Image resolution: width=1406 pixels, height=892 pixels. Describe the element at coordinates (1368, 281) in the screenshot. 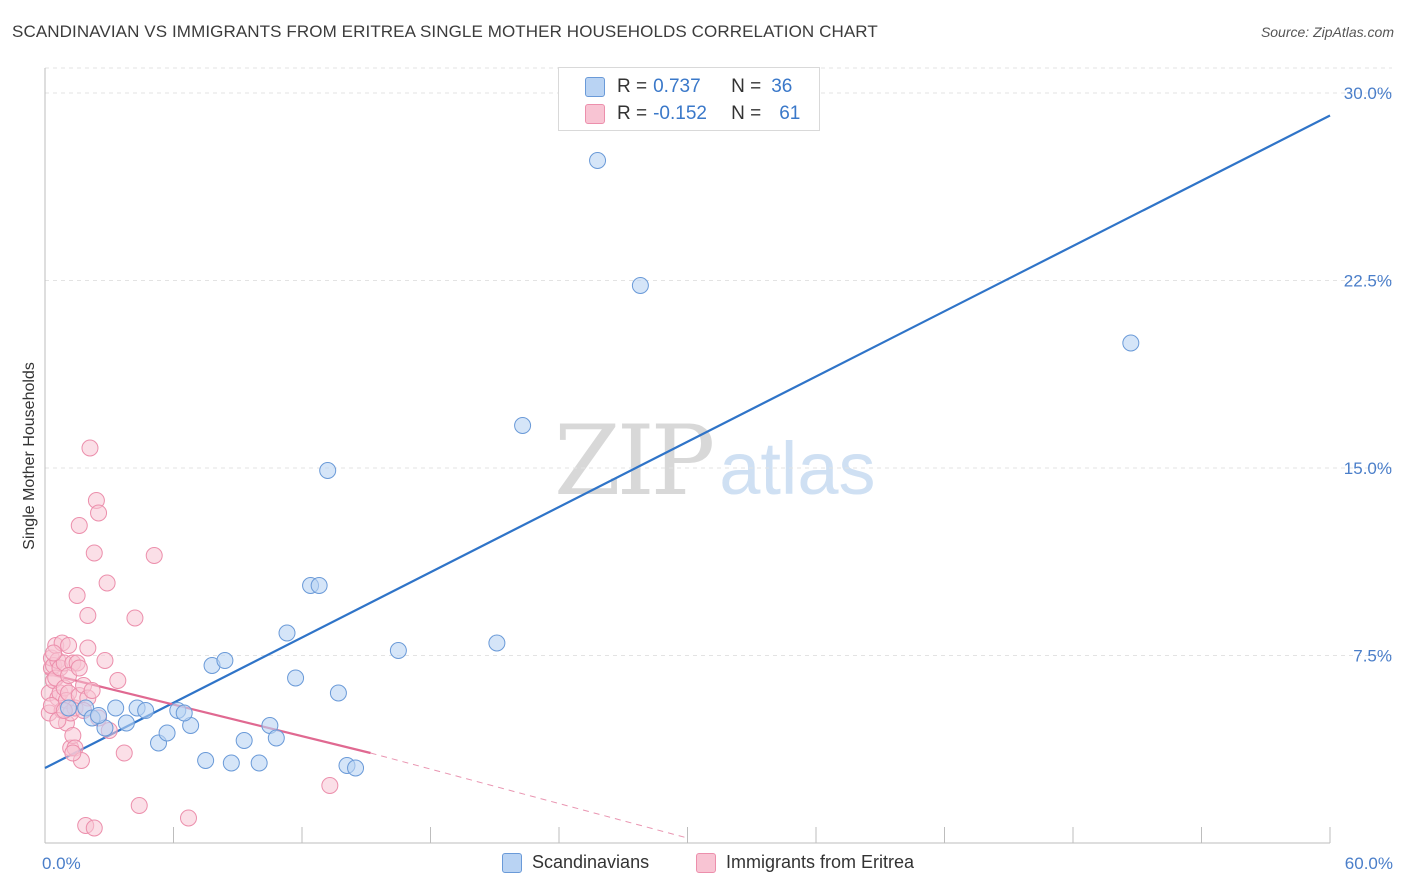

I see `y-tick-label: 22.5%` at that location.